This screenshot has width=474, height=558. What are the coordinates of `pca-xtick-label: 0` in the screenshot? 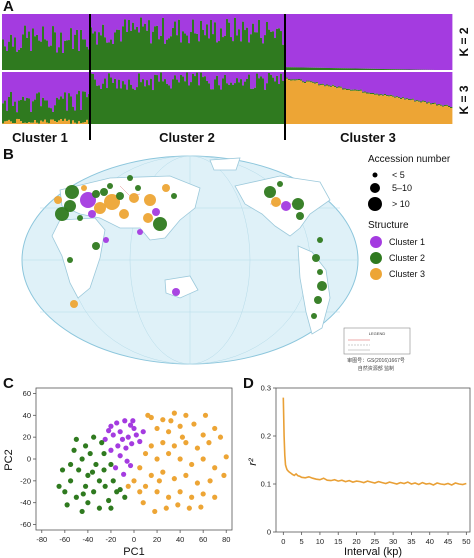 It's located at (134, 539).